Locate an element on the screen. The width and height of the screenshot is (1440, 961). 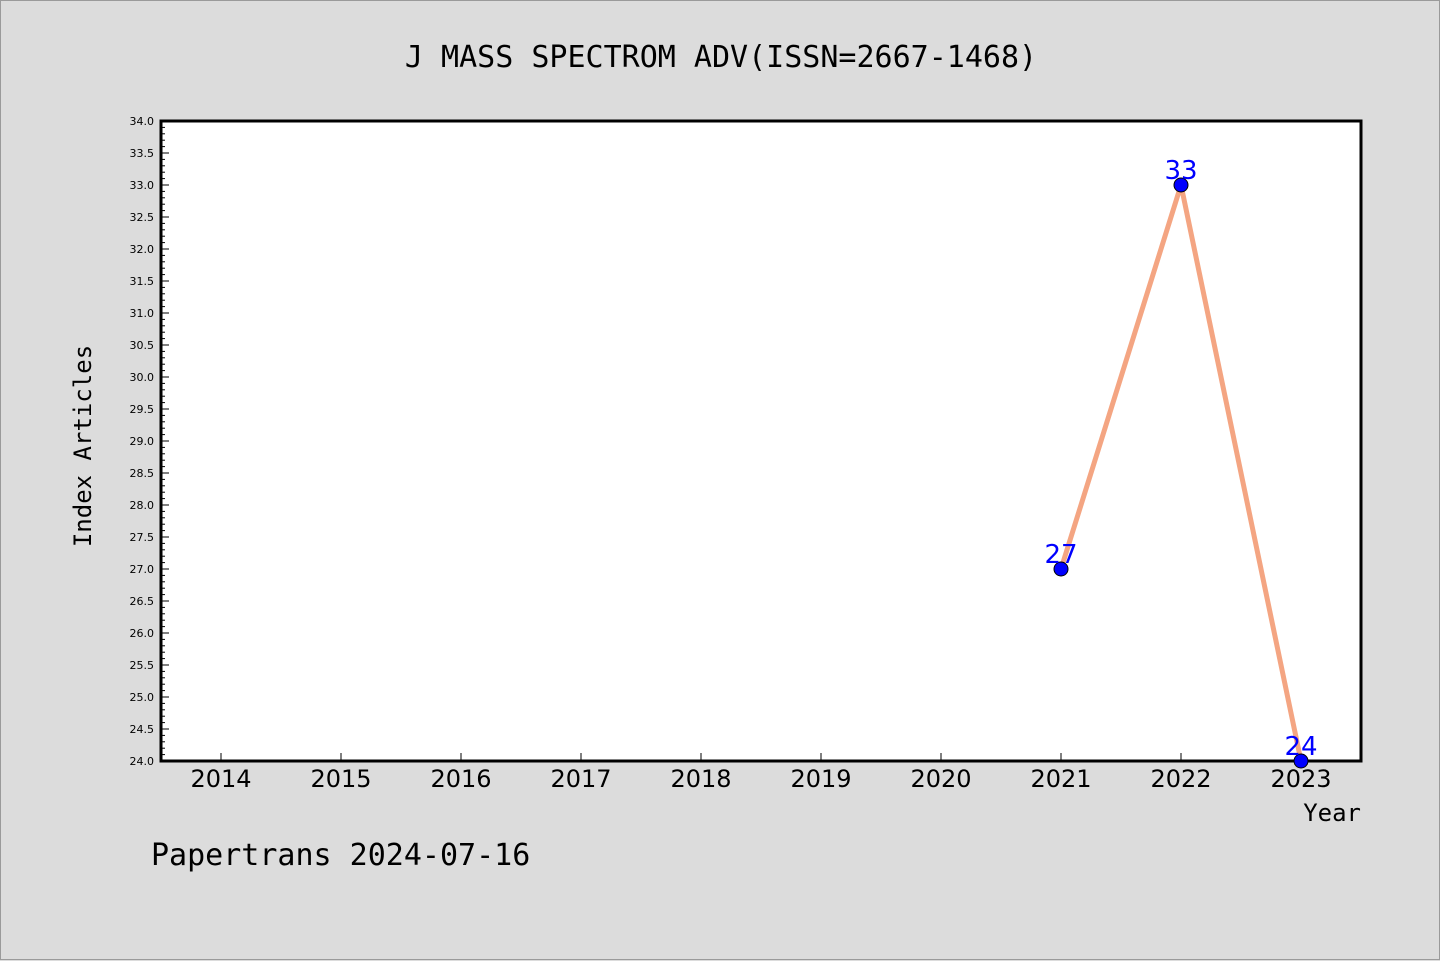
series-markers is located at coordinates (1181, 473).